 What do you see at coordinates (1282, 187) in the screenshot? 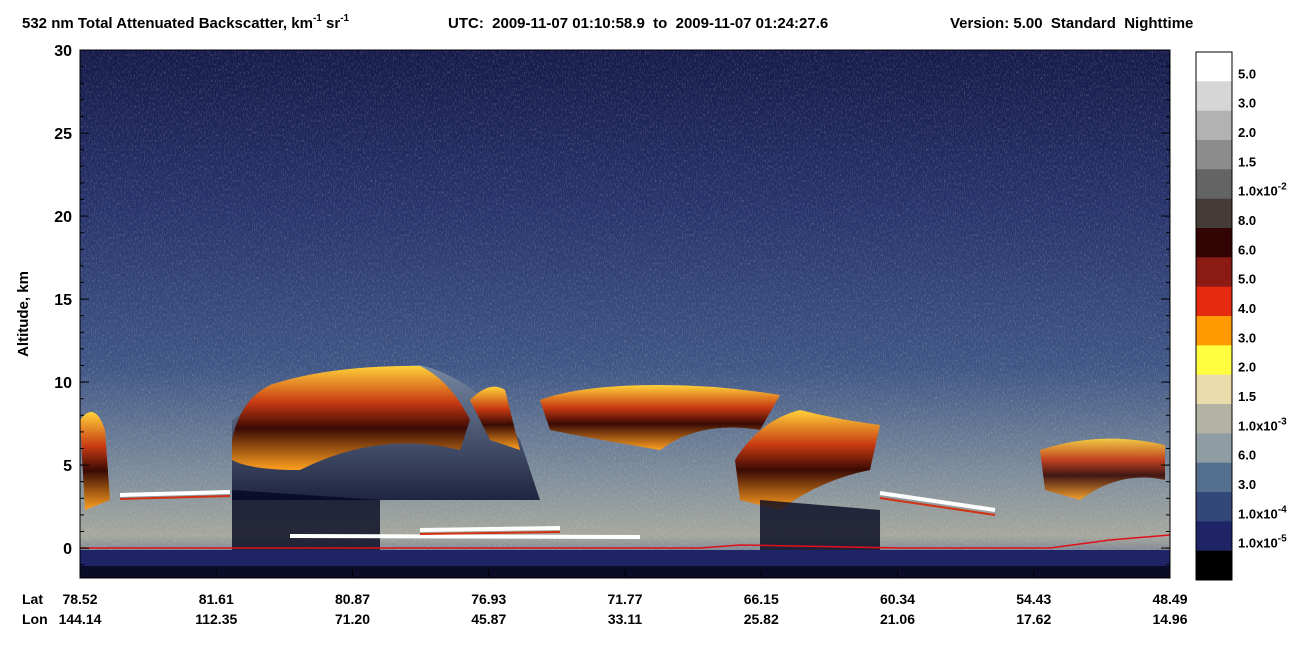
I see `colorbar-label-exponent: -2` at bounding box center [1282, 187].